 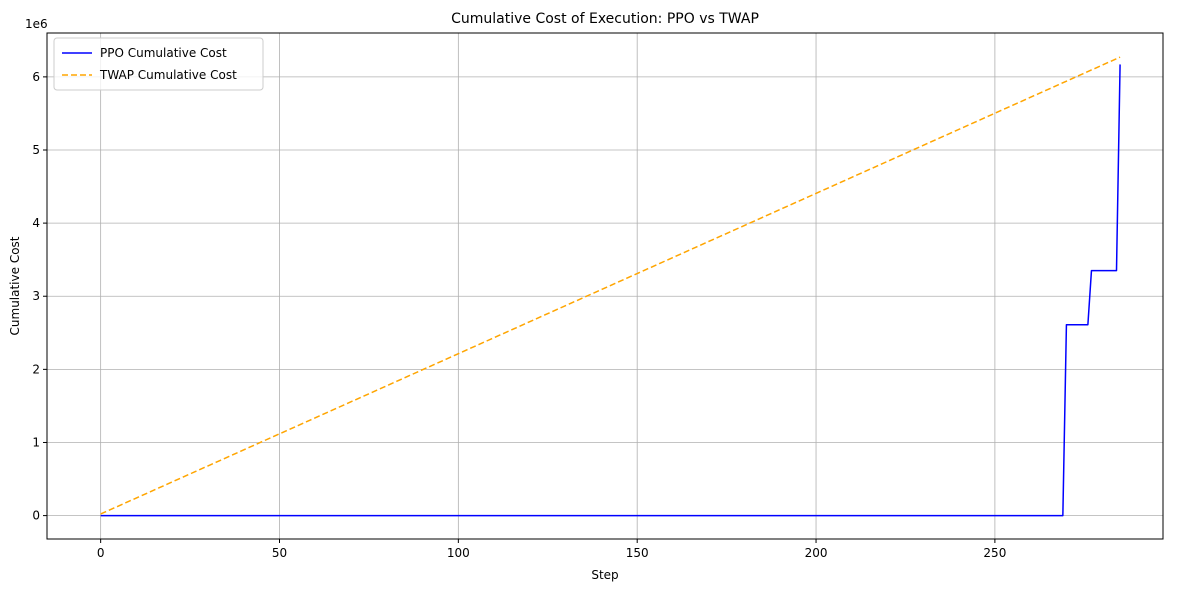 I want to click on legend-label-ppo: PPO Cumulative Cost, so click(x=163, y=53).